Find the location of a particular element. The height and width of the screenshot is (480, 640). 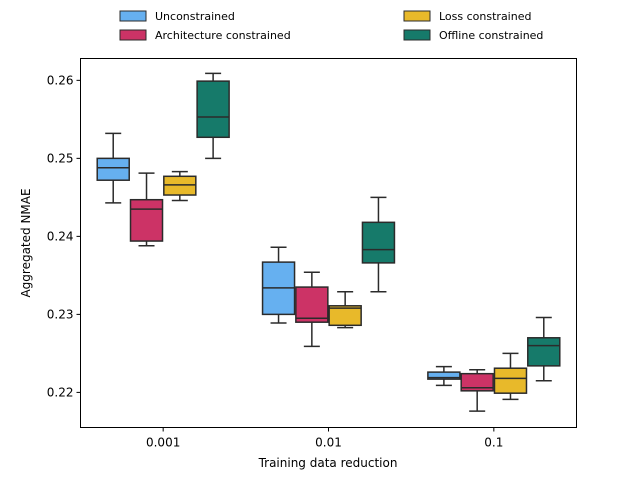

y-tick-label: 0.25 is located at coordinates (60, 158).